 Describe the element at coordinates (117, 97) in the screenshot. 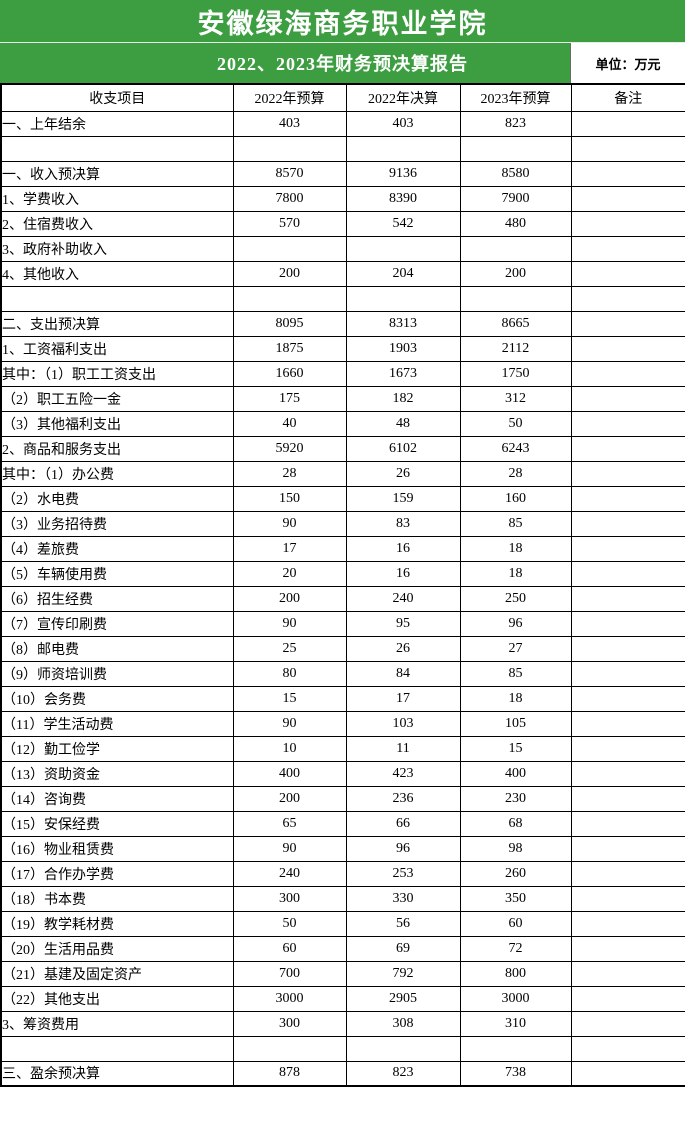

I see `col-header-item: 收支项目` at that location.